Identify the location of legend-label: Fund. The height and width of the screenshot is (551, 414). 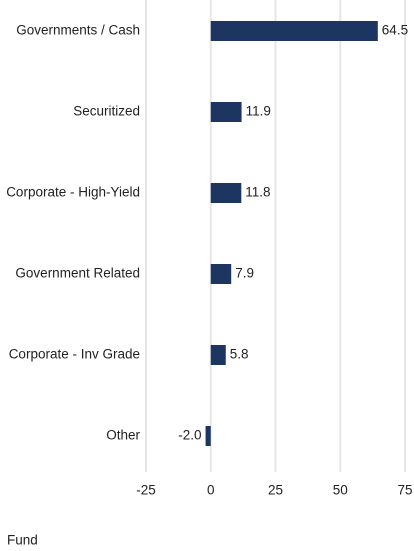
(22, 540).